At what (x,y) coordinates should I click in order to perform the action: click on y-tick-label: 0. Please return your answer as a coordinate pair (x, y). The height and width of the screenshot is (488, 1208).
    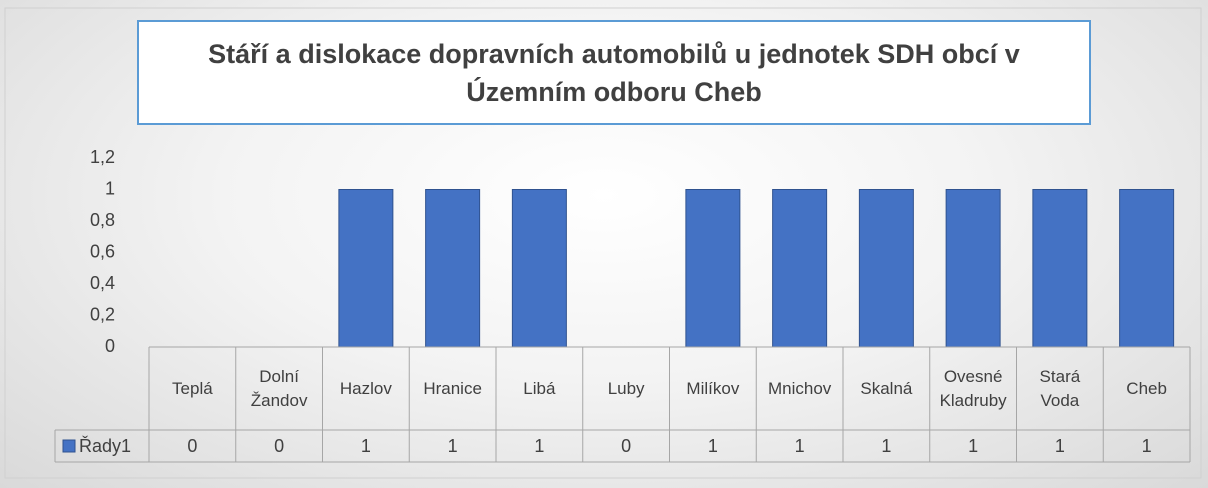
    Looking at the image, I should click on (110, 346).